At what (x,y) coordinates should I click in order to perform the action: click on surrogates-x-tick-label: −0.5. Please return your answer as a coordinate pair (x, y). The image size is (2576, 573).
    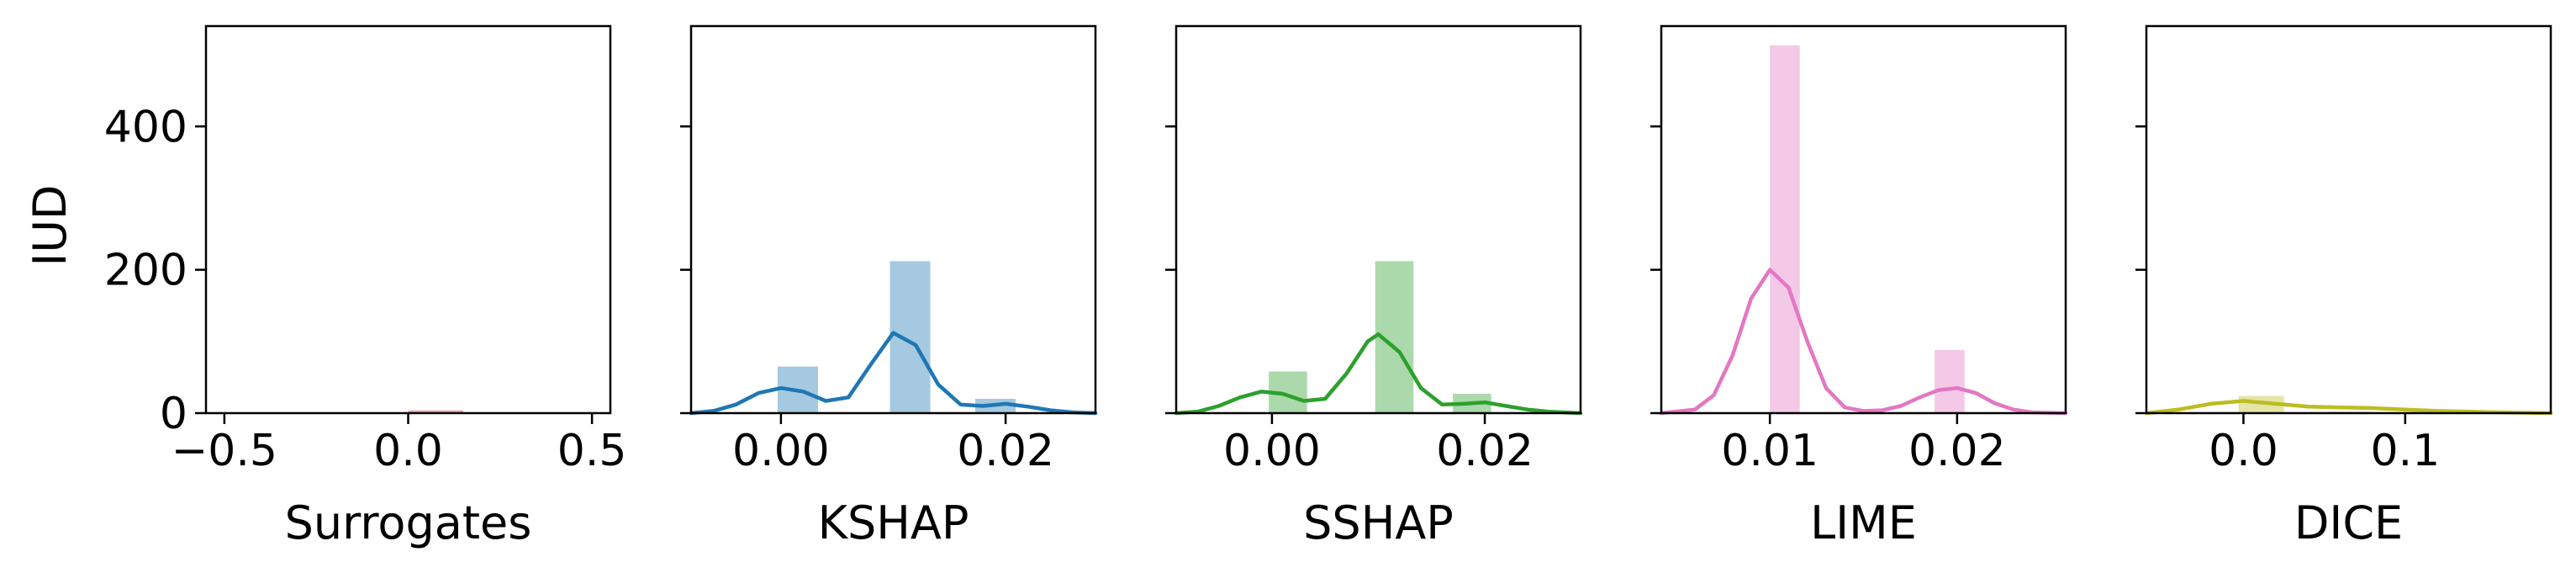
    Looking at the image, I should click on (225, 451).